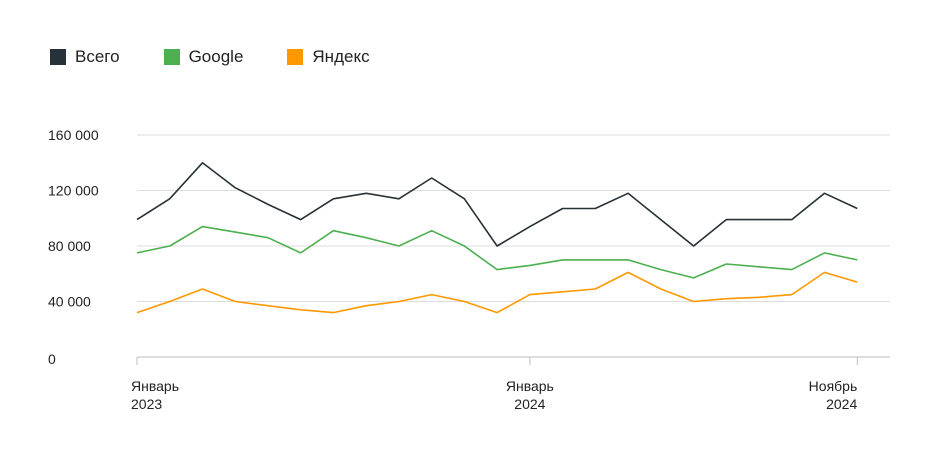  Describe the element at coordinates (73, 135) in the screenshot. I see `y-tick-label: 160 000` at that location.